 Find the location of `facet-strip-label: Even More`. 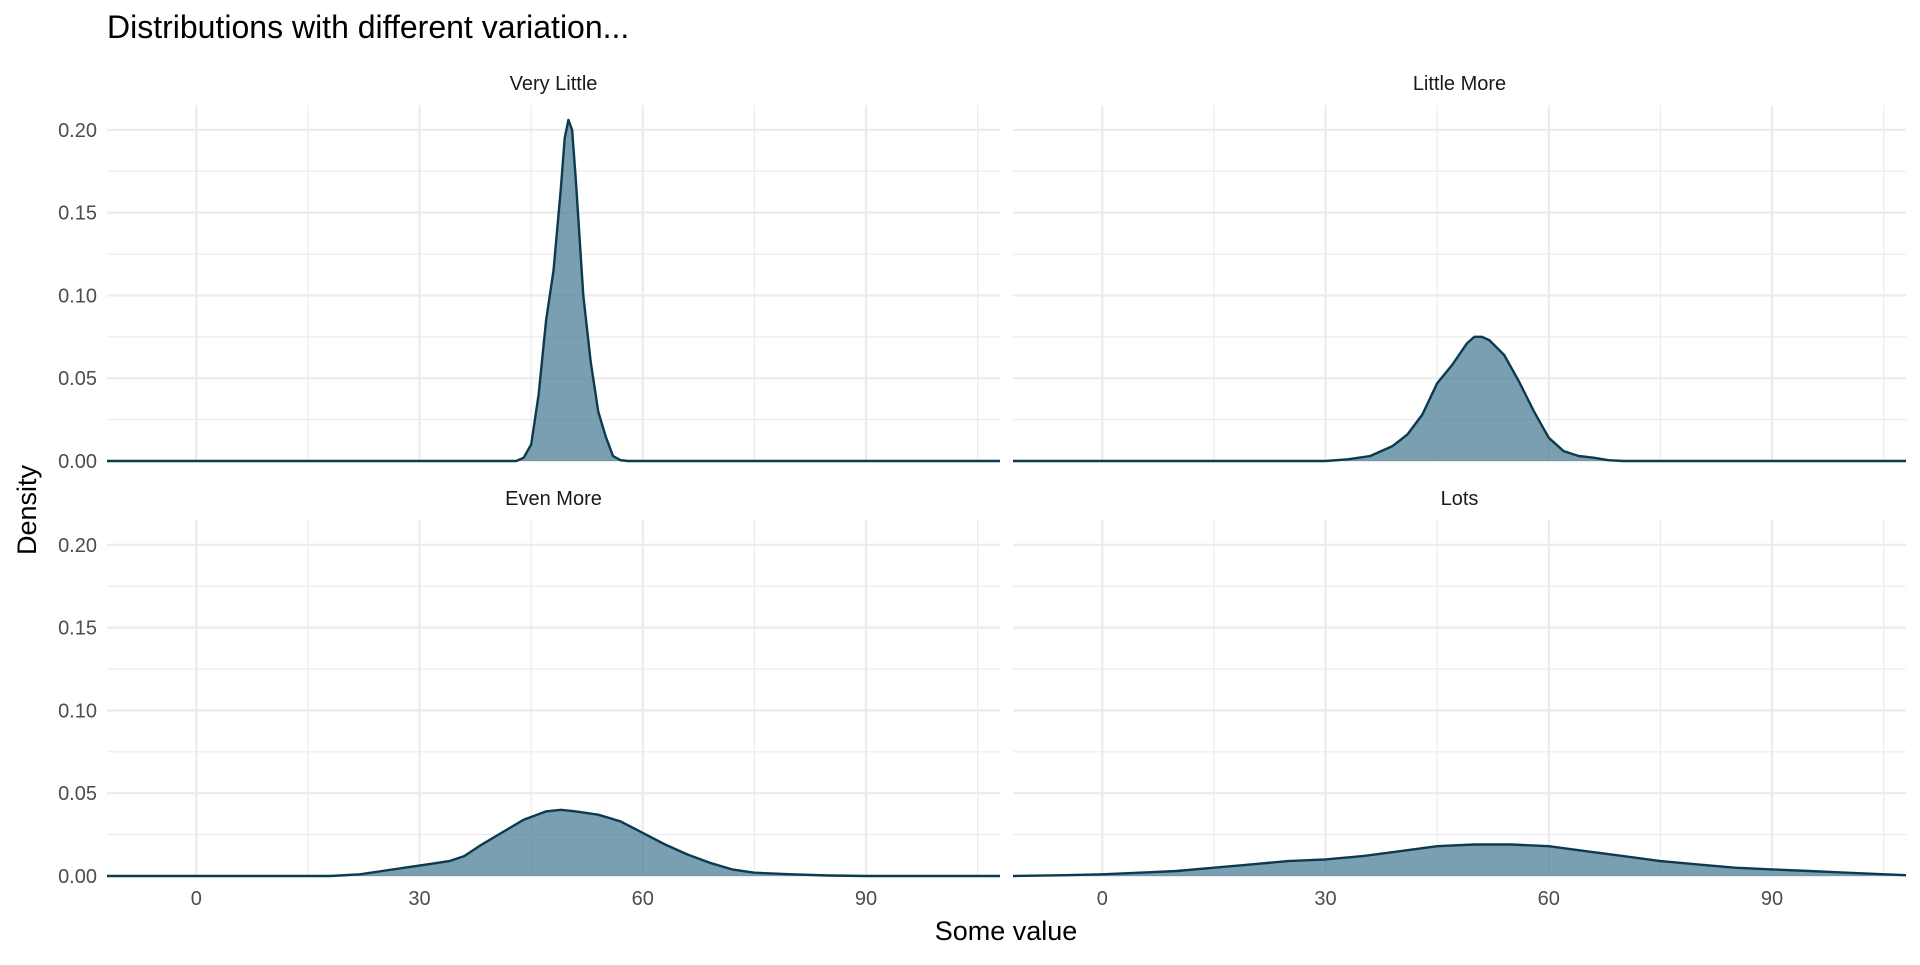

facet-strip-label: Even More is located at coordinates (553, 499).